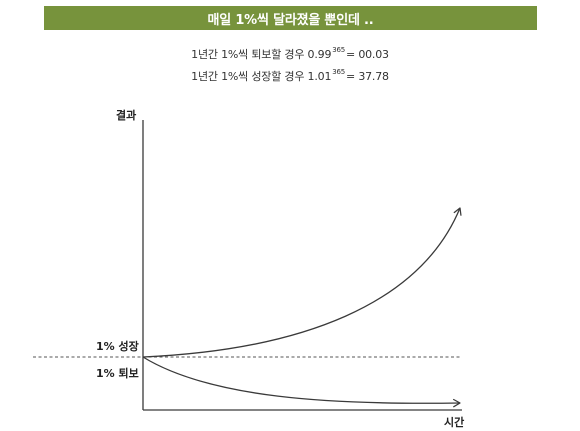  What do you see at coordinates (339, 72) in the screenshot?
I see `growth-formula-exponent: 365` at bounding box center [339, 72].